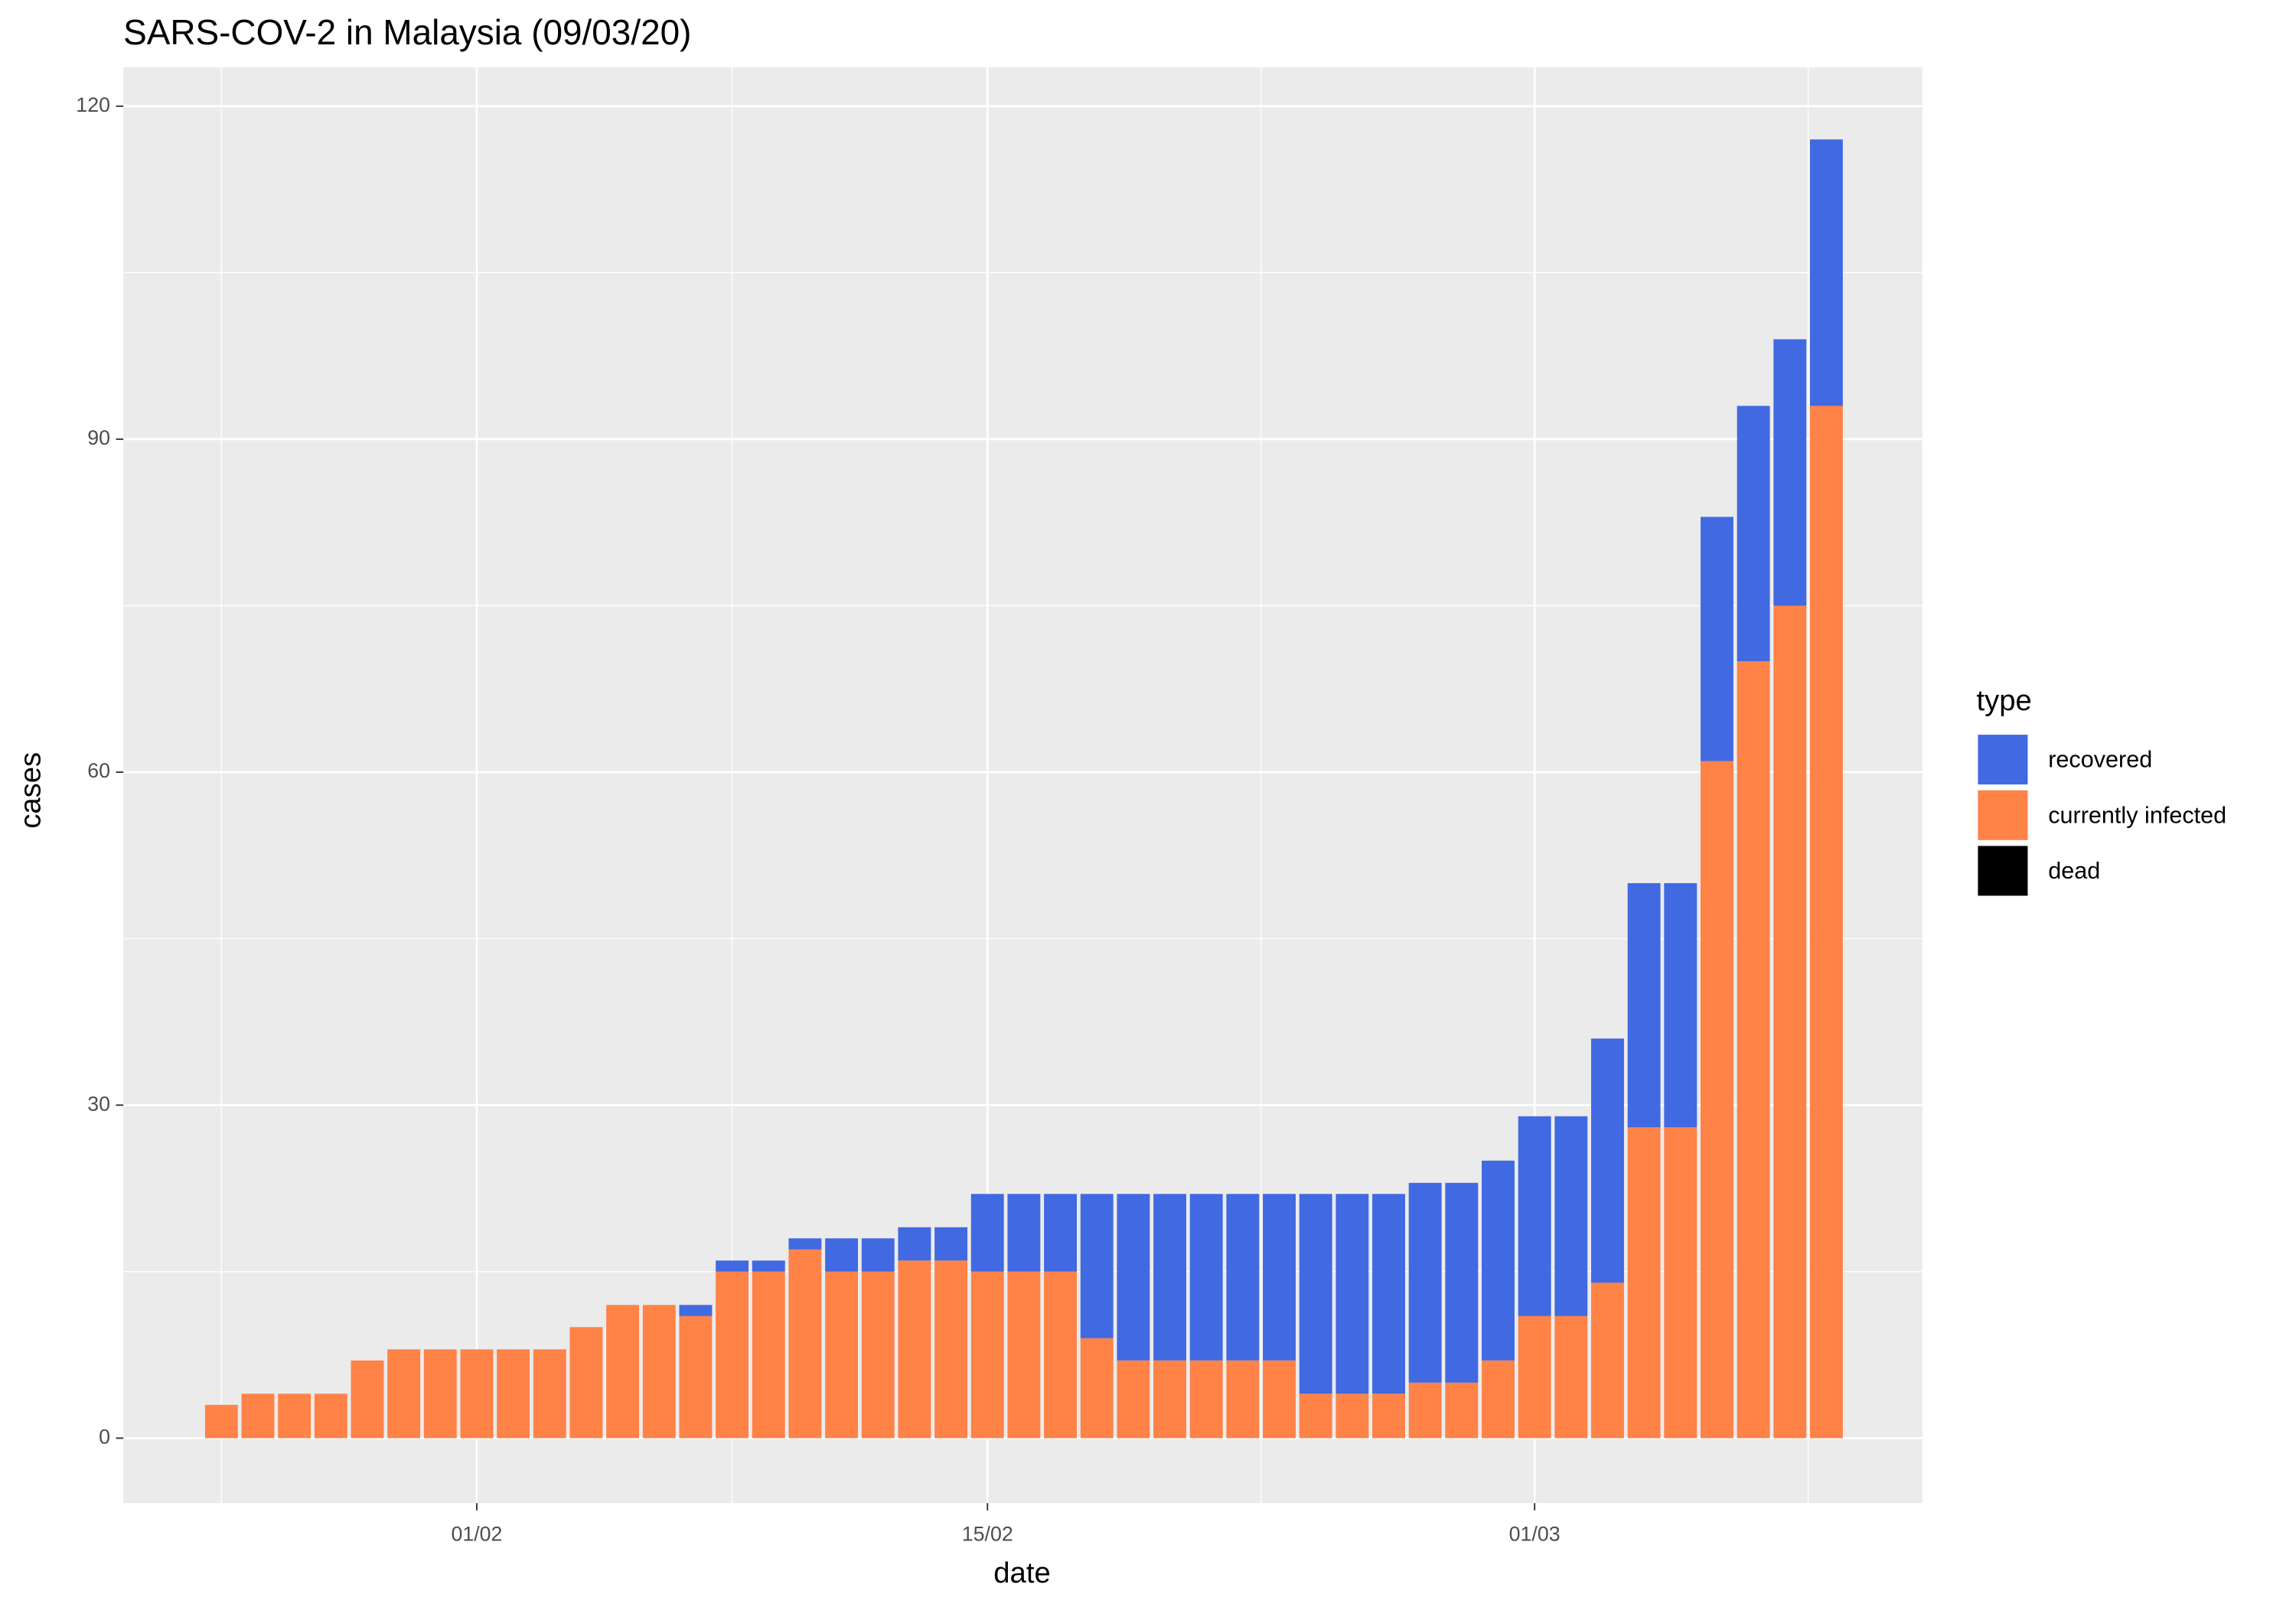 The width and height of the screenshot is (2296, 1607). What do you see at coordinates (987, 1533) in the screenshot?
I see `x-tick-label: 15/02` at bounding box center [987, 1533].